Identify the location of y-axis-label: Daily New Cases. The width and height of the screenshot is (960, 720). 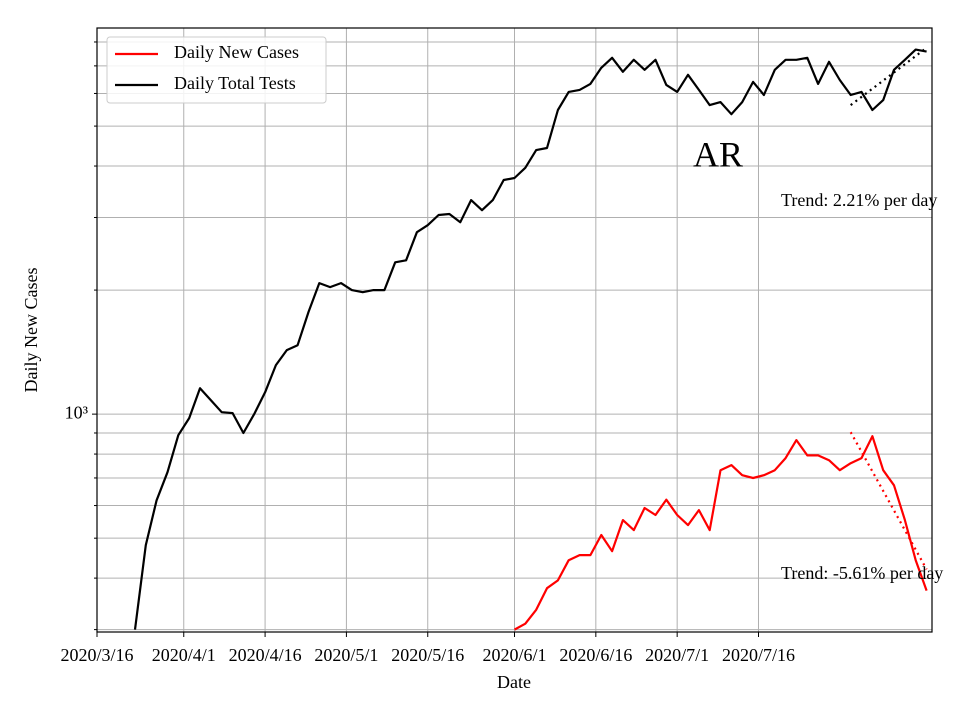
(31, 330).